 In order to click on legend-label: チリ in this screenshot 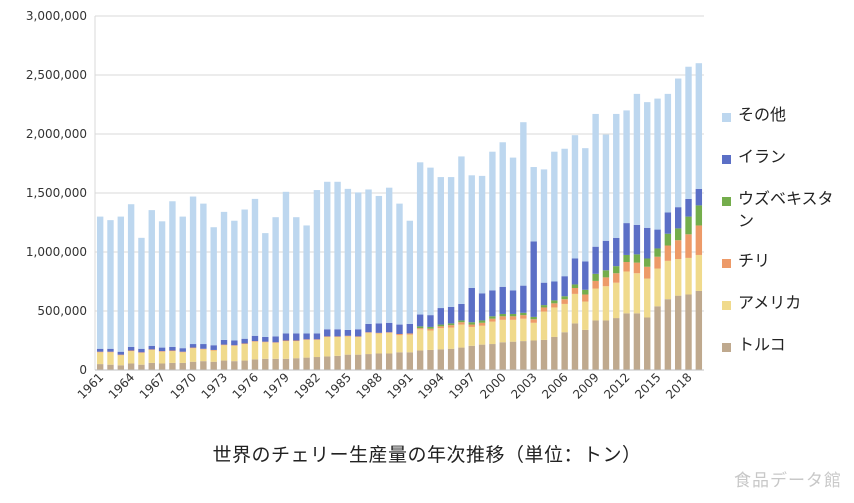, I will do `click(754, 260)`.